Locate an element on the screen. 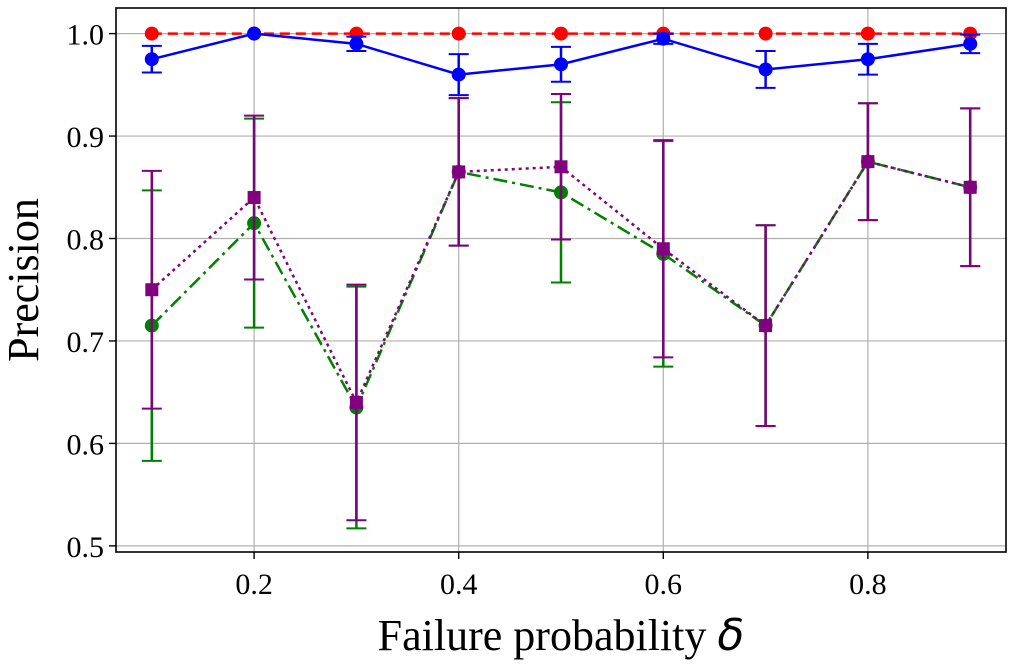 The image size is (1014, 664). y-tick-label: 0.7 is located at coordinates (86, 342).